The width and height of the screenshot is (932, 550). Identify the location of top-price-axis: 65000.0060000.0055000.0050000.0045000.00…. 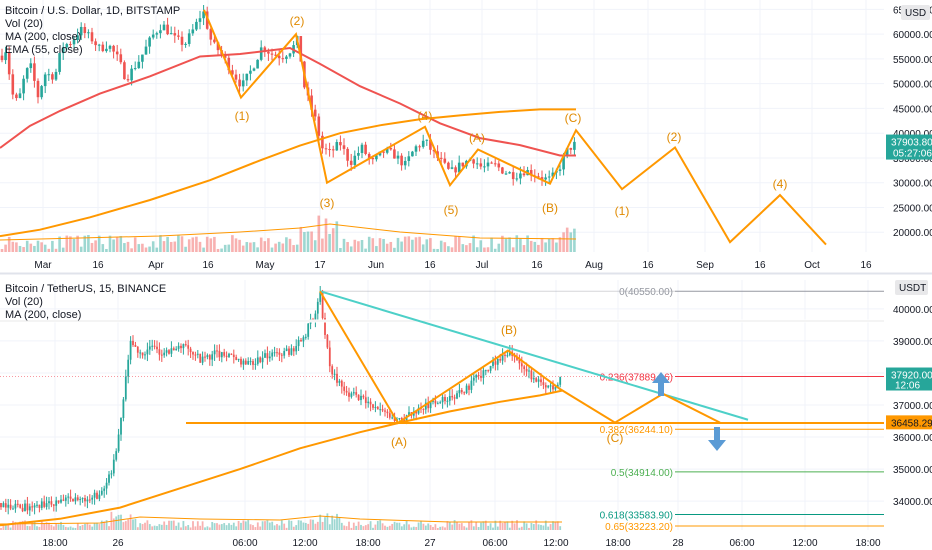
(908, 136).